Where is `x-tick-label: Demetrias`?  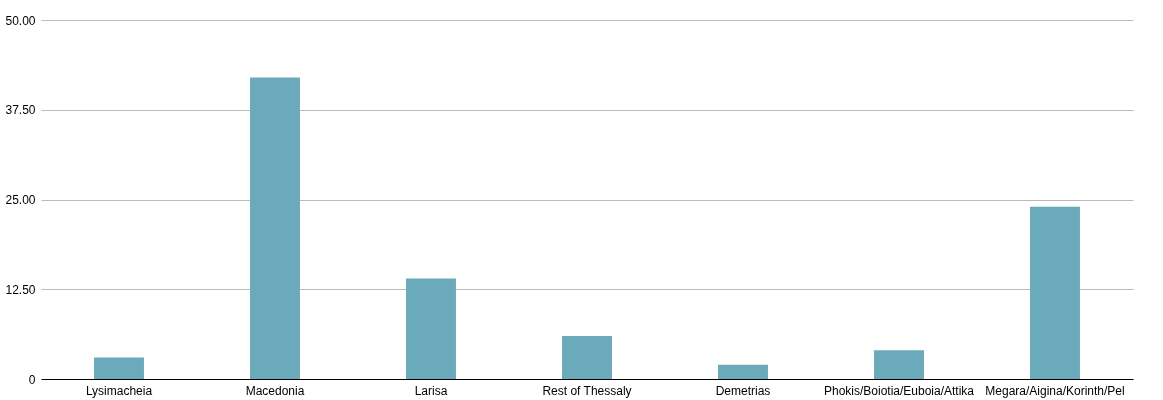
x-tick-label: Demetrias is located at coordinates (743, 390).